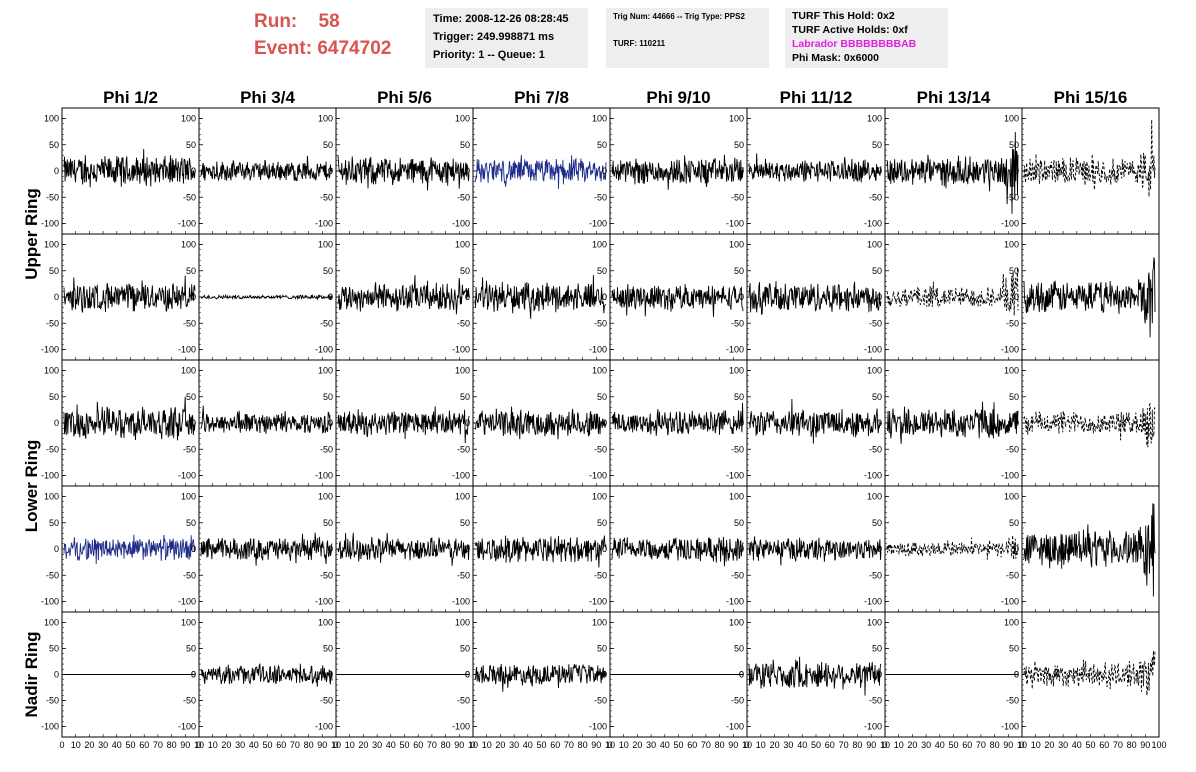 The width and height of the screenshot is (1196, 772). Describe the element at coordinates (1080, 674) in the screenshot. I see `waveform-panel: 100 50 0 -50 -100` at that location.